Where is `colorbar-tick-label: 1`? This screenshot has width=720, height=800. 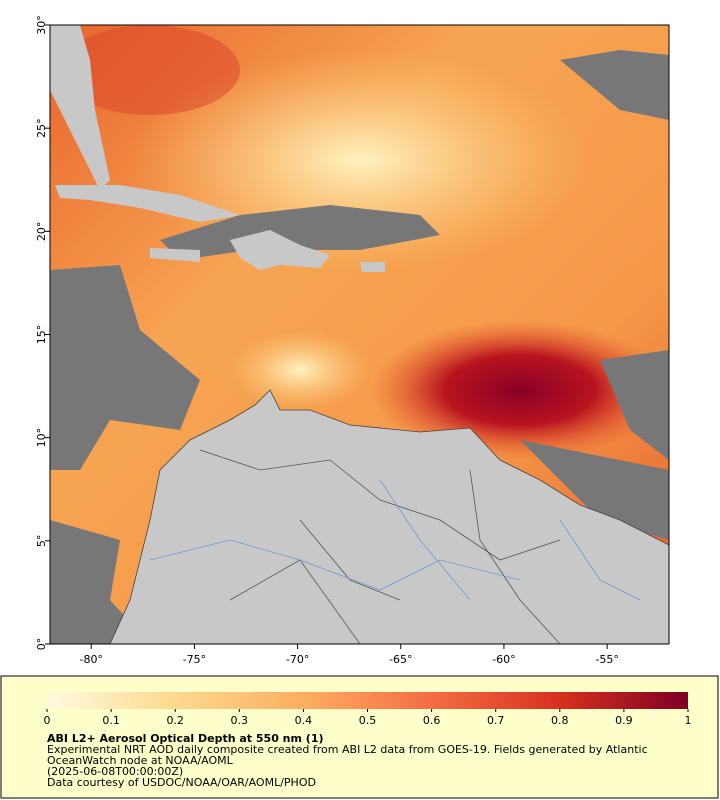 colorbar-tick-label: 1 is located at coordinates (688, 720).